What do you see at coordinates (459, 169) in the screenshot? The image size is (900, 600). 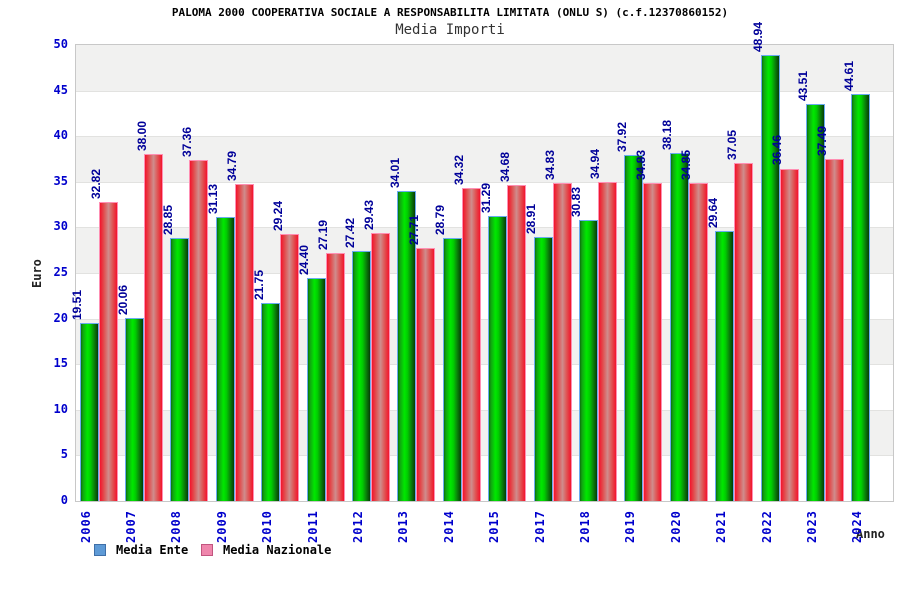 I see `bar-value-label: 34.32` at bounding box center [459, 169].